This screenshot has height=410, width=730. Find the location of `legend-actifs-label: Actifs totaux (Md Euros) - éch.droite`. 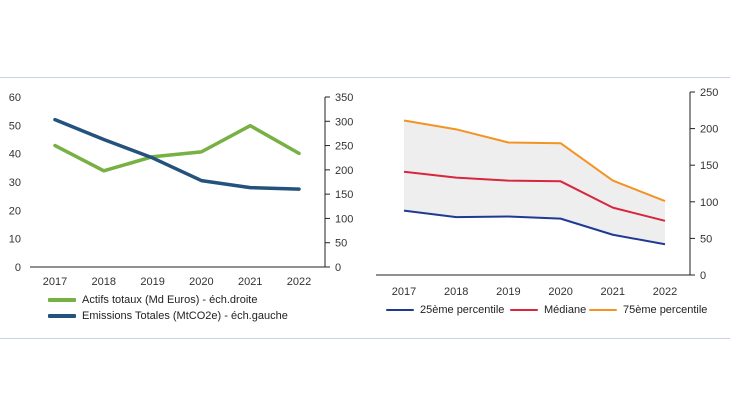

legend-actifs-label: Actifs totaux (Md Euros) - éch.droite is located at coordinates (170, 300).